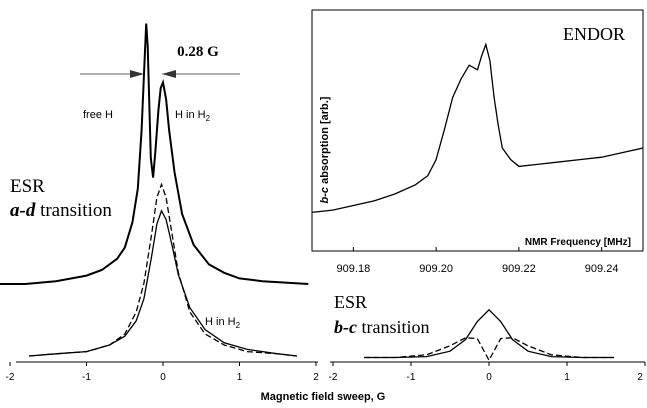 Image resolution: width=647 pixels, height=408 pixels. Describe the element at coordinates (10, 377) in the screenshot. I see `left-tick-label-0: -2` at that location.